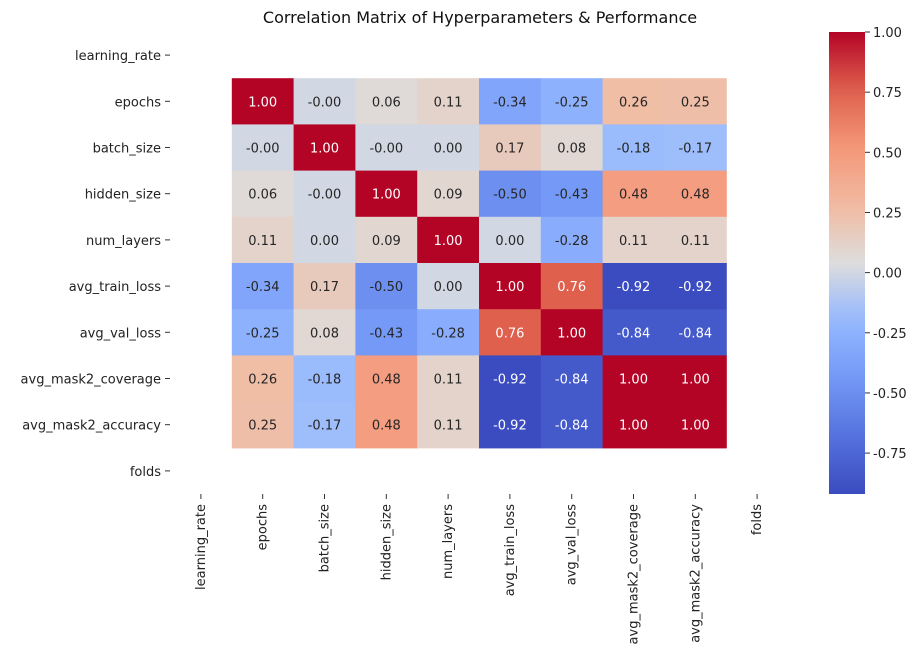  I want to click on colorbar-tick-label: -0.50, so click(890, 394).